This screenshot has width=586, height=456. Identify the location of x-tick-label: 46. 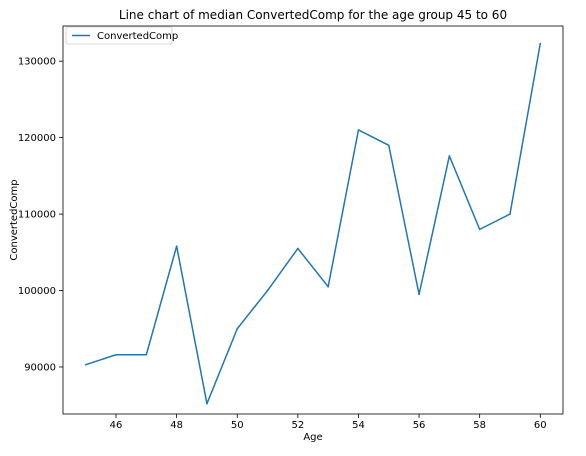
(116, 425).